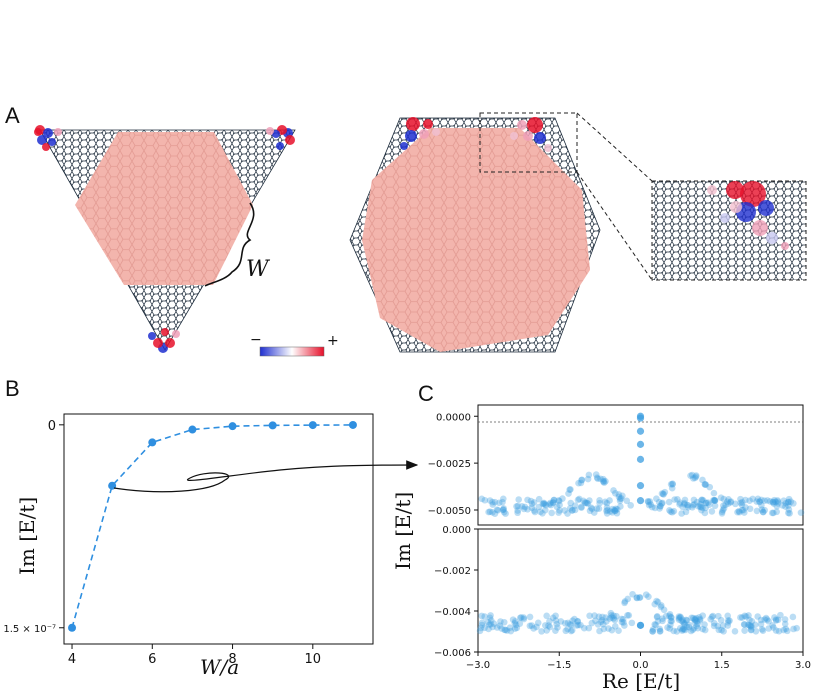 This screenshot has height=693, width=830. I want to click on panel-b-point, so click(352, 424).